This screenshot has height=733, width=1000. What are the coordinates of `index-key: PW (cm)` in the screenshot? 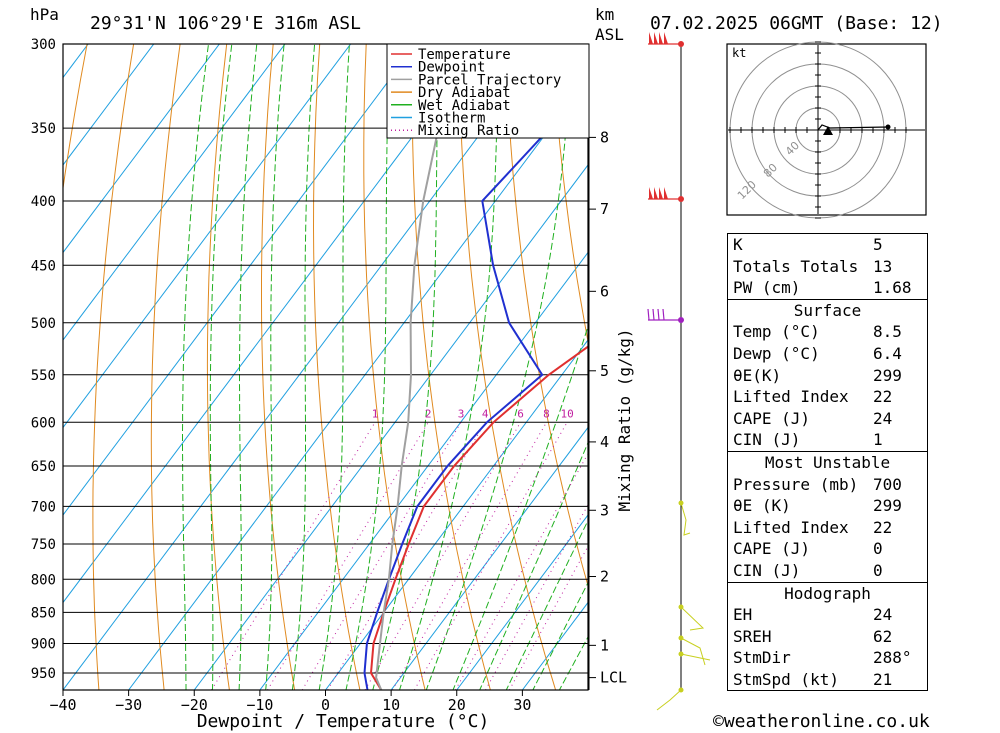 It's located at (767, 288).